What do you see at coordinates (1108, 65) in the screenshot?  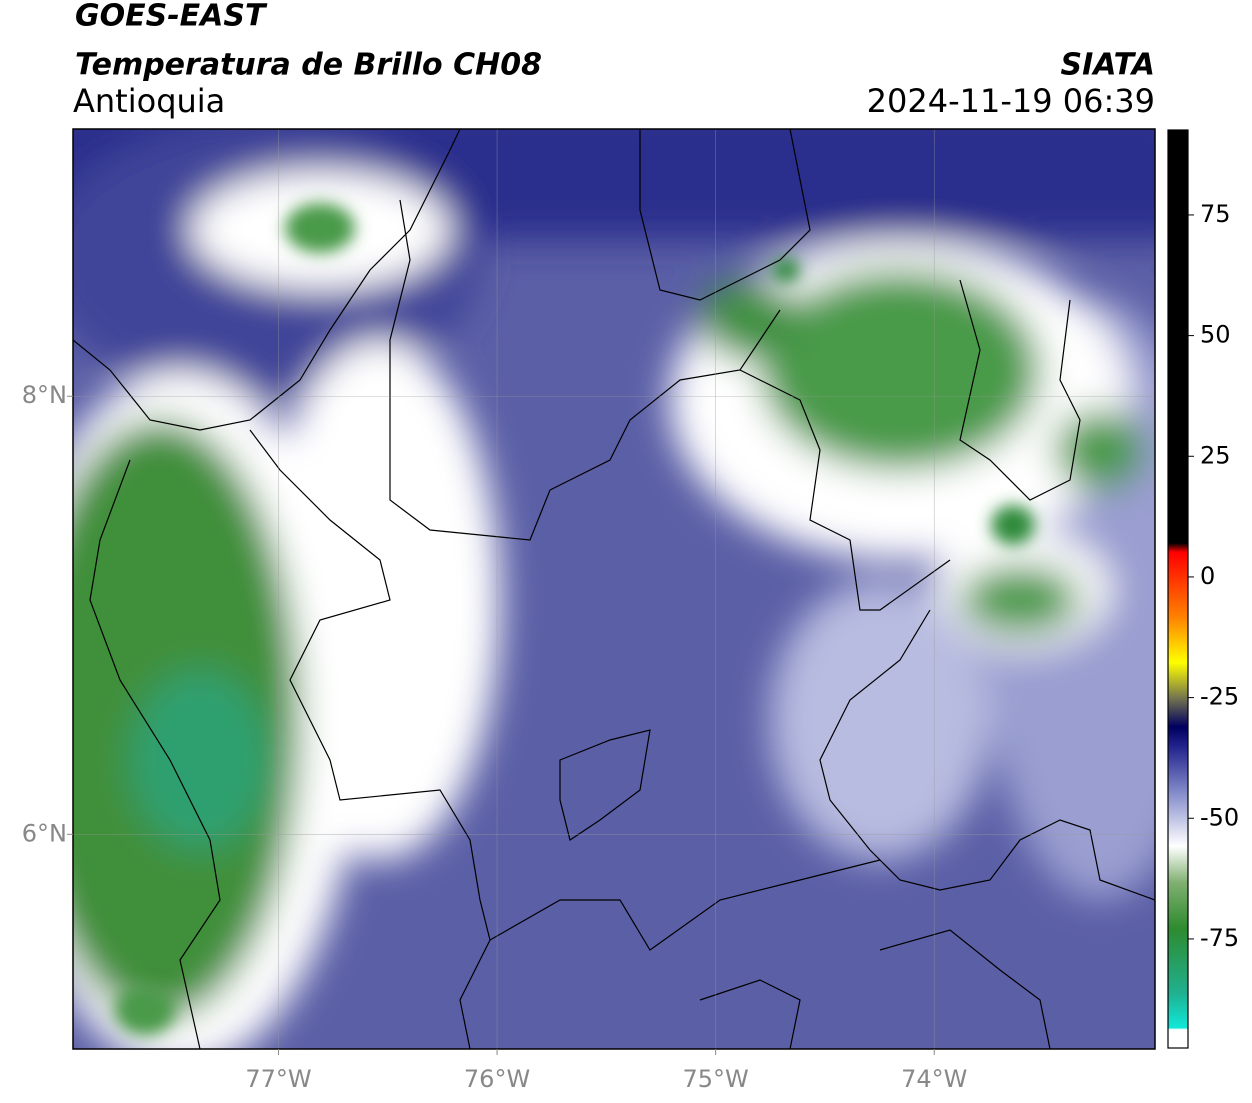 I see `source: SIATA` at bounding box center [1108, 65].